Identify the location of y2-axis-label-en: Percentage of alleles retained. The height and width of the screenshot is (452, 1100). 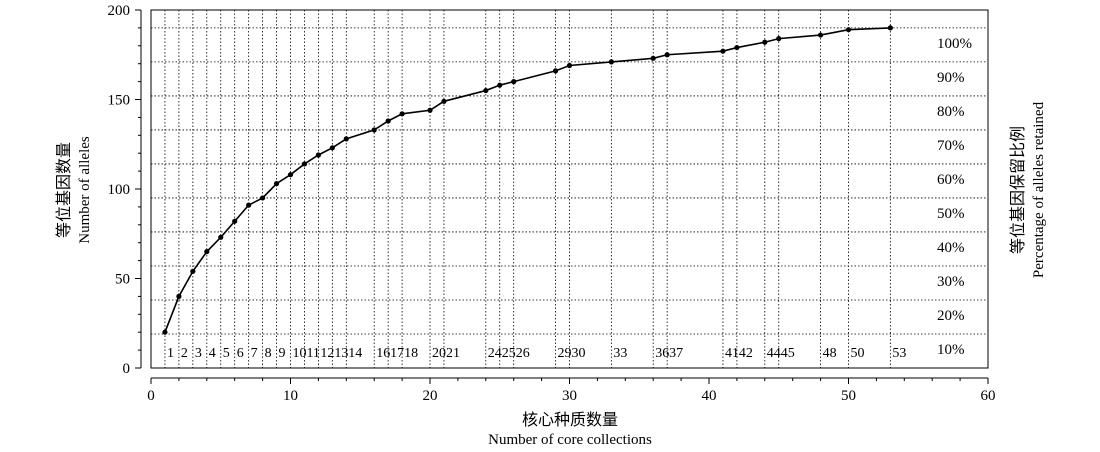
(1039, 189).